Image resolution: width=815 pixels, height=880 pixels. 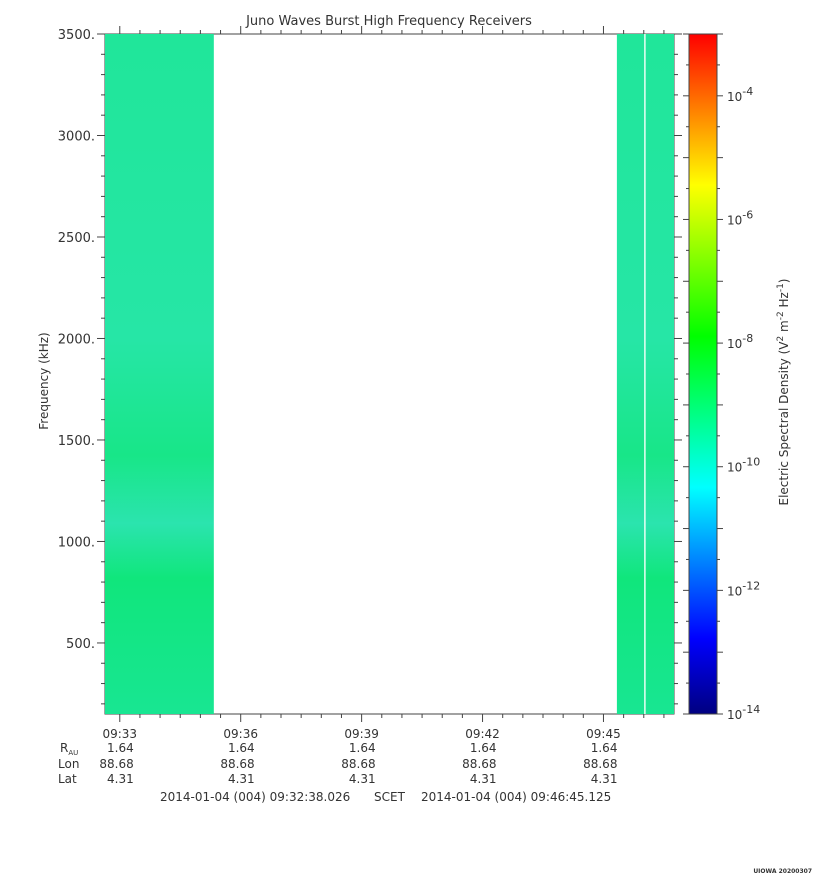 I want to click on x-tick-label: 09:36, so click(x=240, y=734).